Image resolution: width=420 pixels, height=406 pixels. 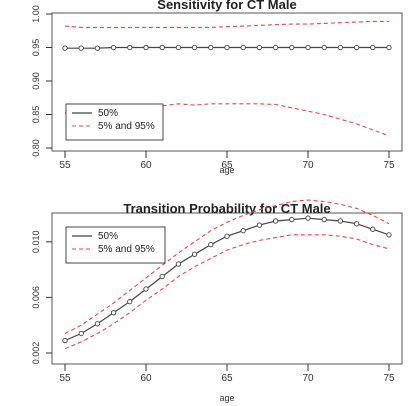 I want to click on y-tick-label: 0.90, so click(x=36, y=81).